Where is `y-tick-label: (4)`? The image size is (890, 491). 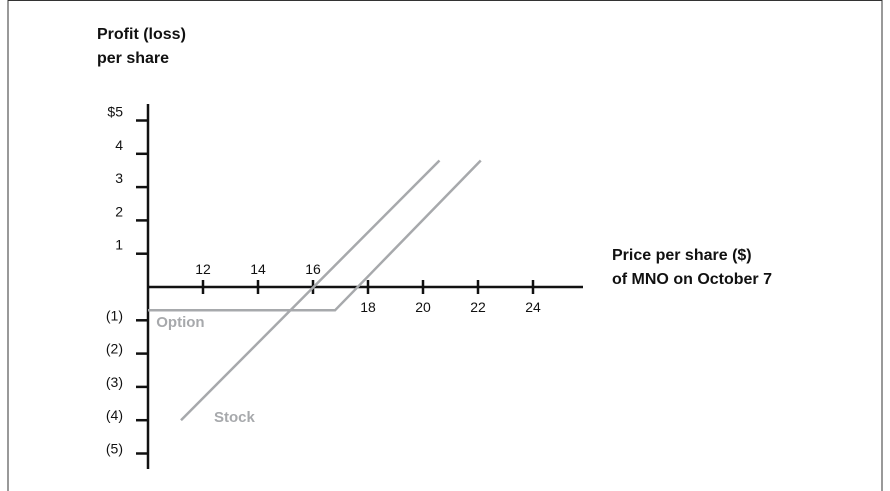
y-tick-label: (4) is located at coordinates (114, 415).